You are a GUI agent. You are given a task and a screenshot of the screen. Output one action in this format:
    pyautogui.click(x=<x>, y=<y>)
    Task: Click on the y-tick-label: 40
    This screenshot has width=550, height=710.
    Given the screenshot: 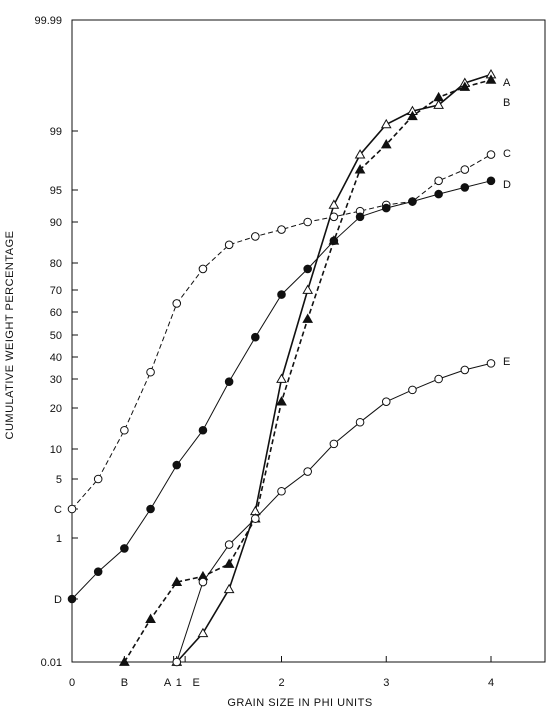 What is the action you would take?
    pyautogui.click(x=56, y=358)
    